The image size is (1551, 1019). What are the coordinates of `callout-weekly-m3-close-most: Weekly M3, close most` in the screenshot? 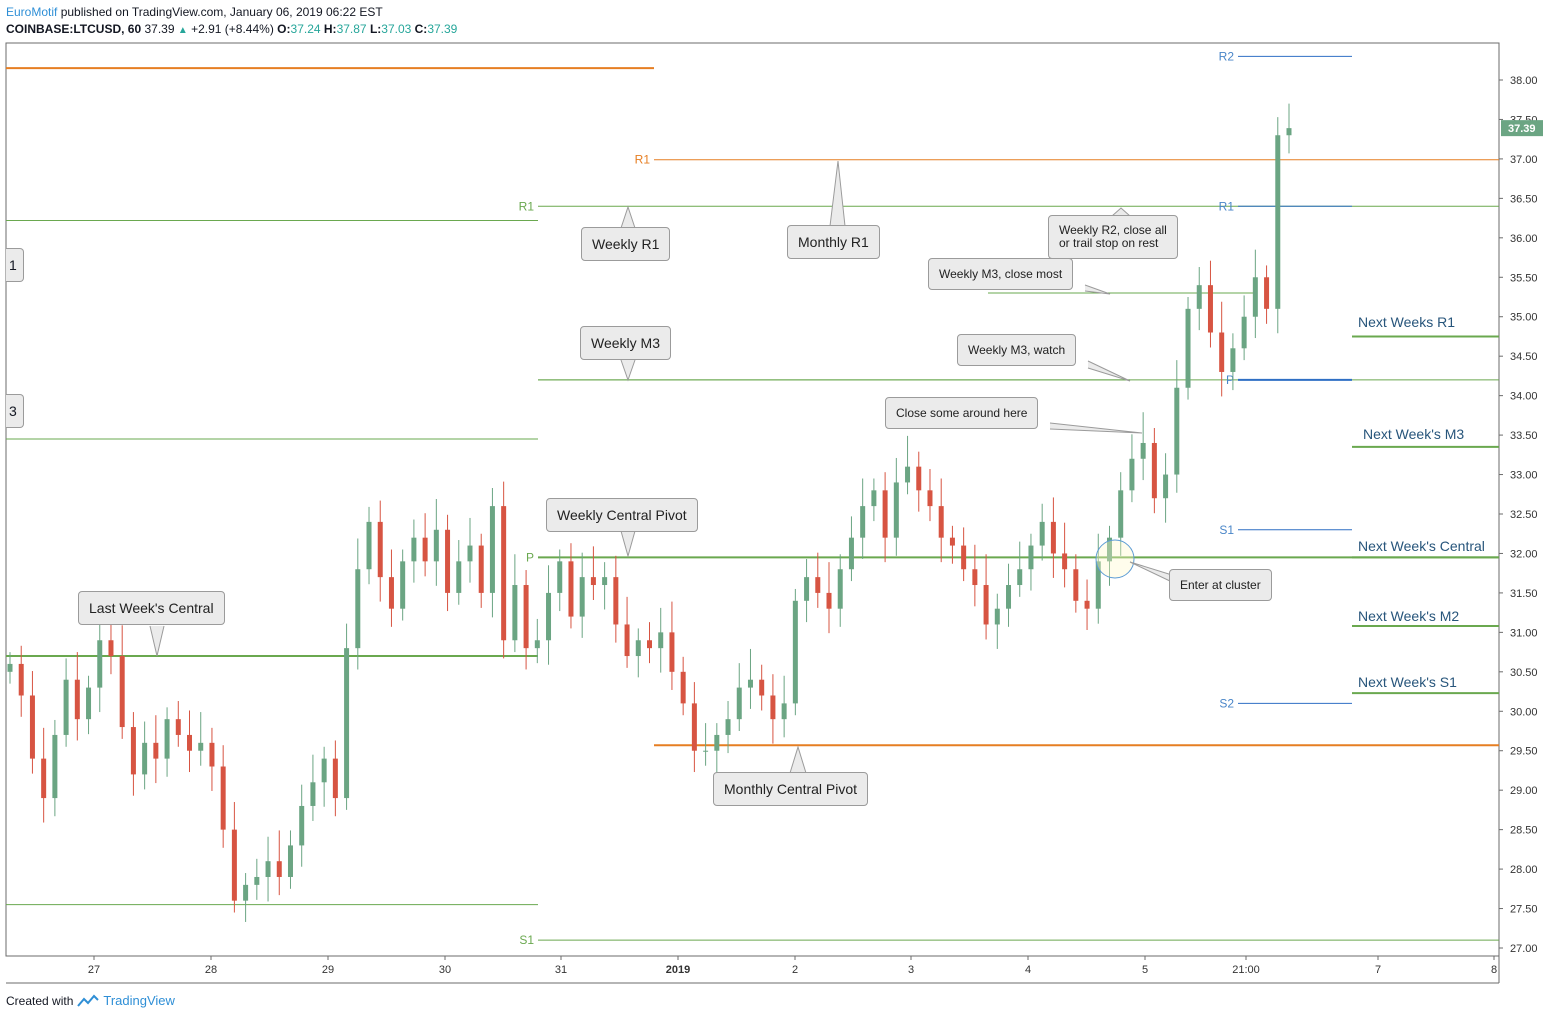 It's located at (1001, 274).